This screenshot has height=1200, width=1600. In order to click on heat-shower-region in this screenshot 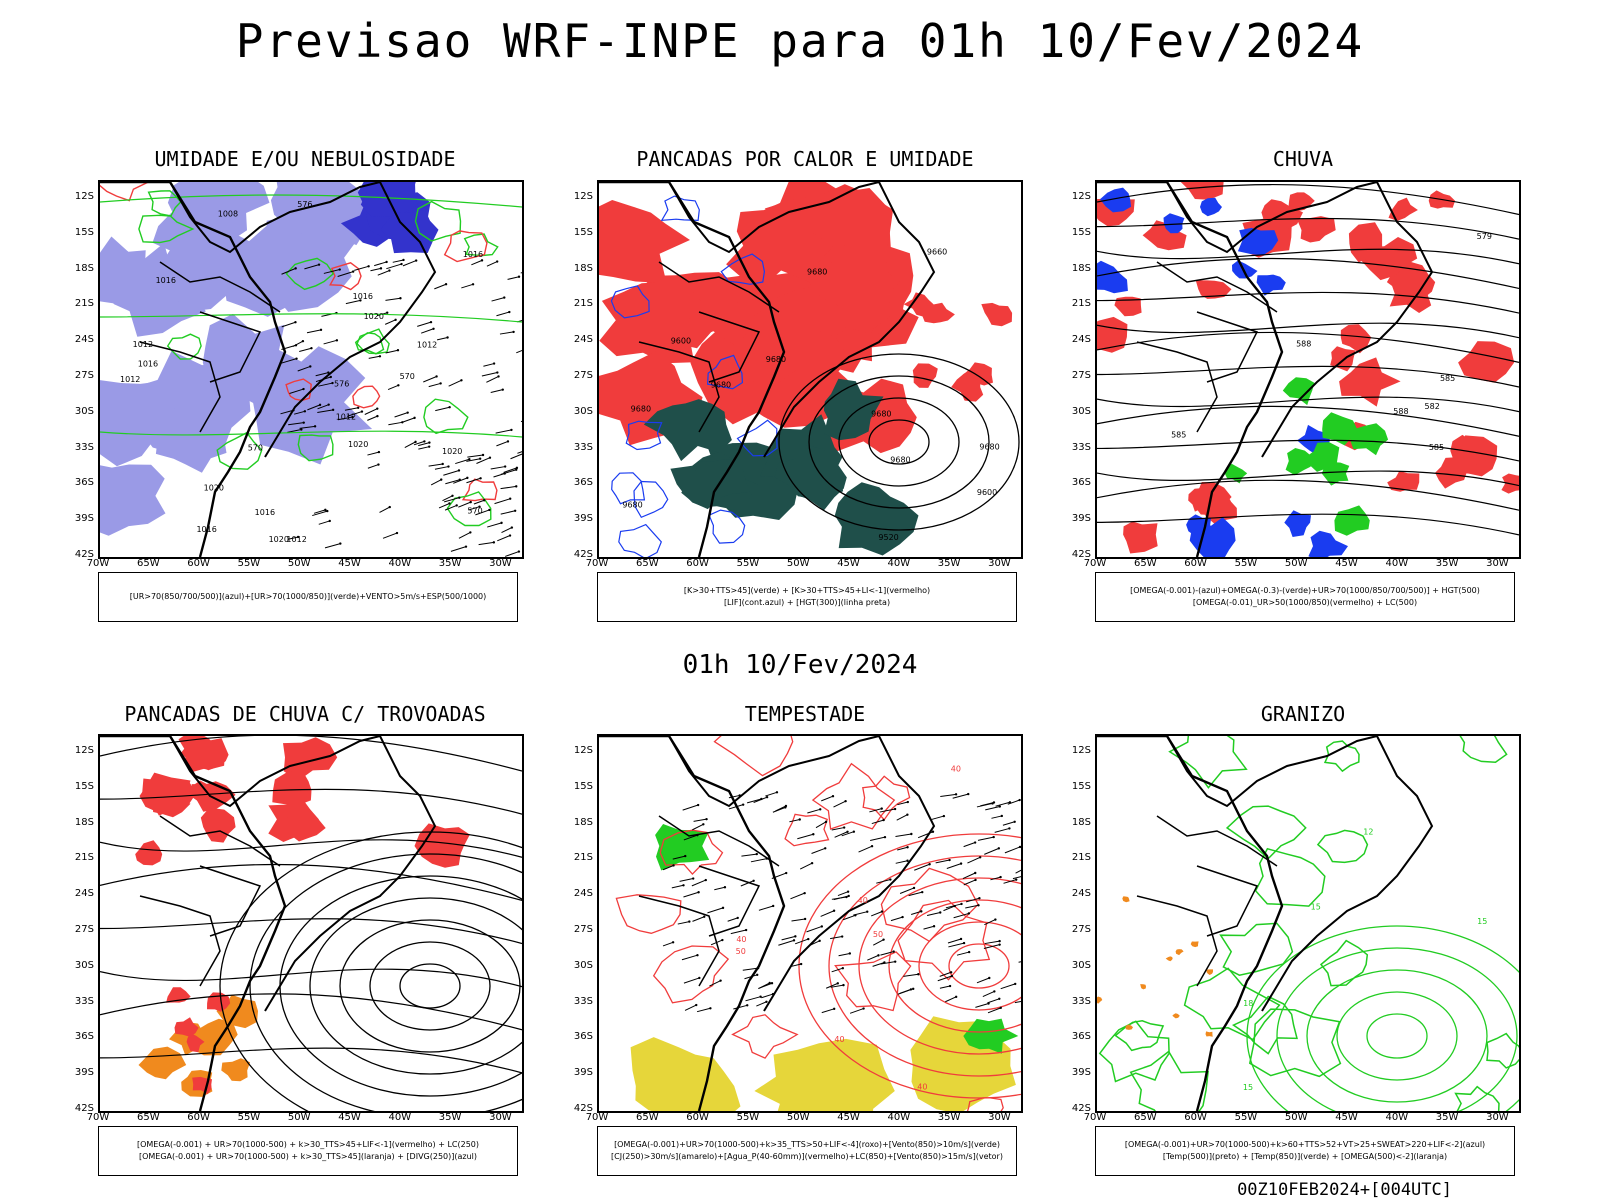, I will do `click(967, 387)`.